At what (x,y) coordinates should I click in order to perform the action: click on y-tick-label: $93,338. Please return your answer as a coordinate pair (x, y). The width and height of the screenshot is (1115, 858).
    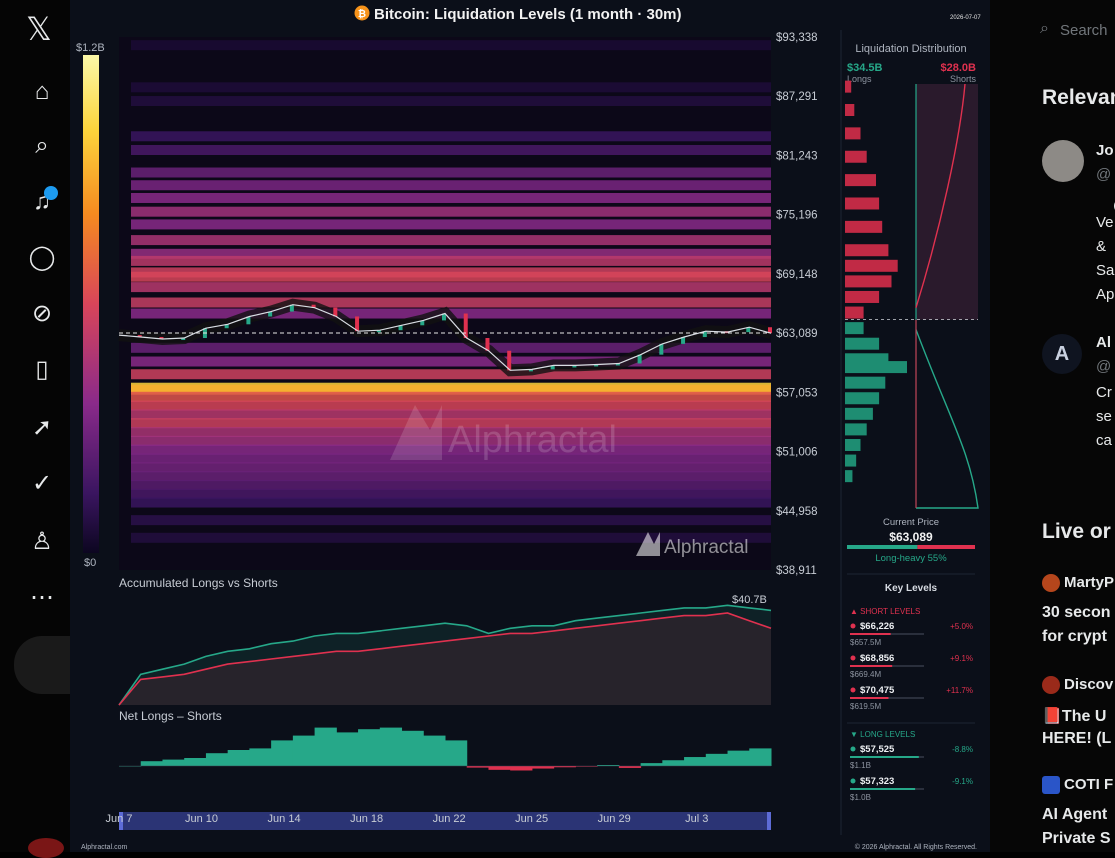
    Looking at the image, I should click on (797, 38).